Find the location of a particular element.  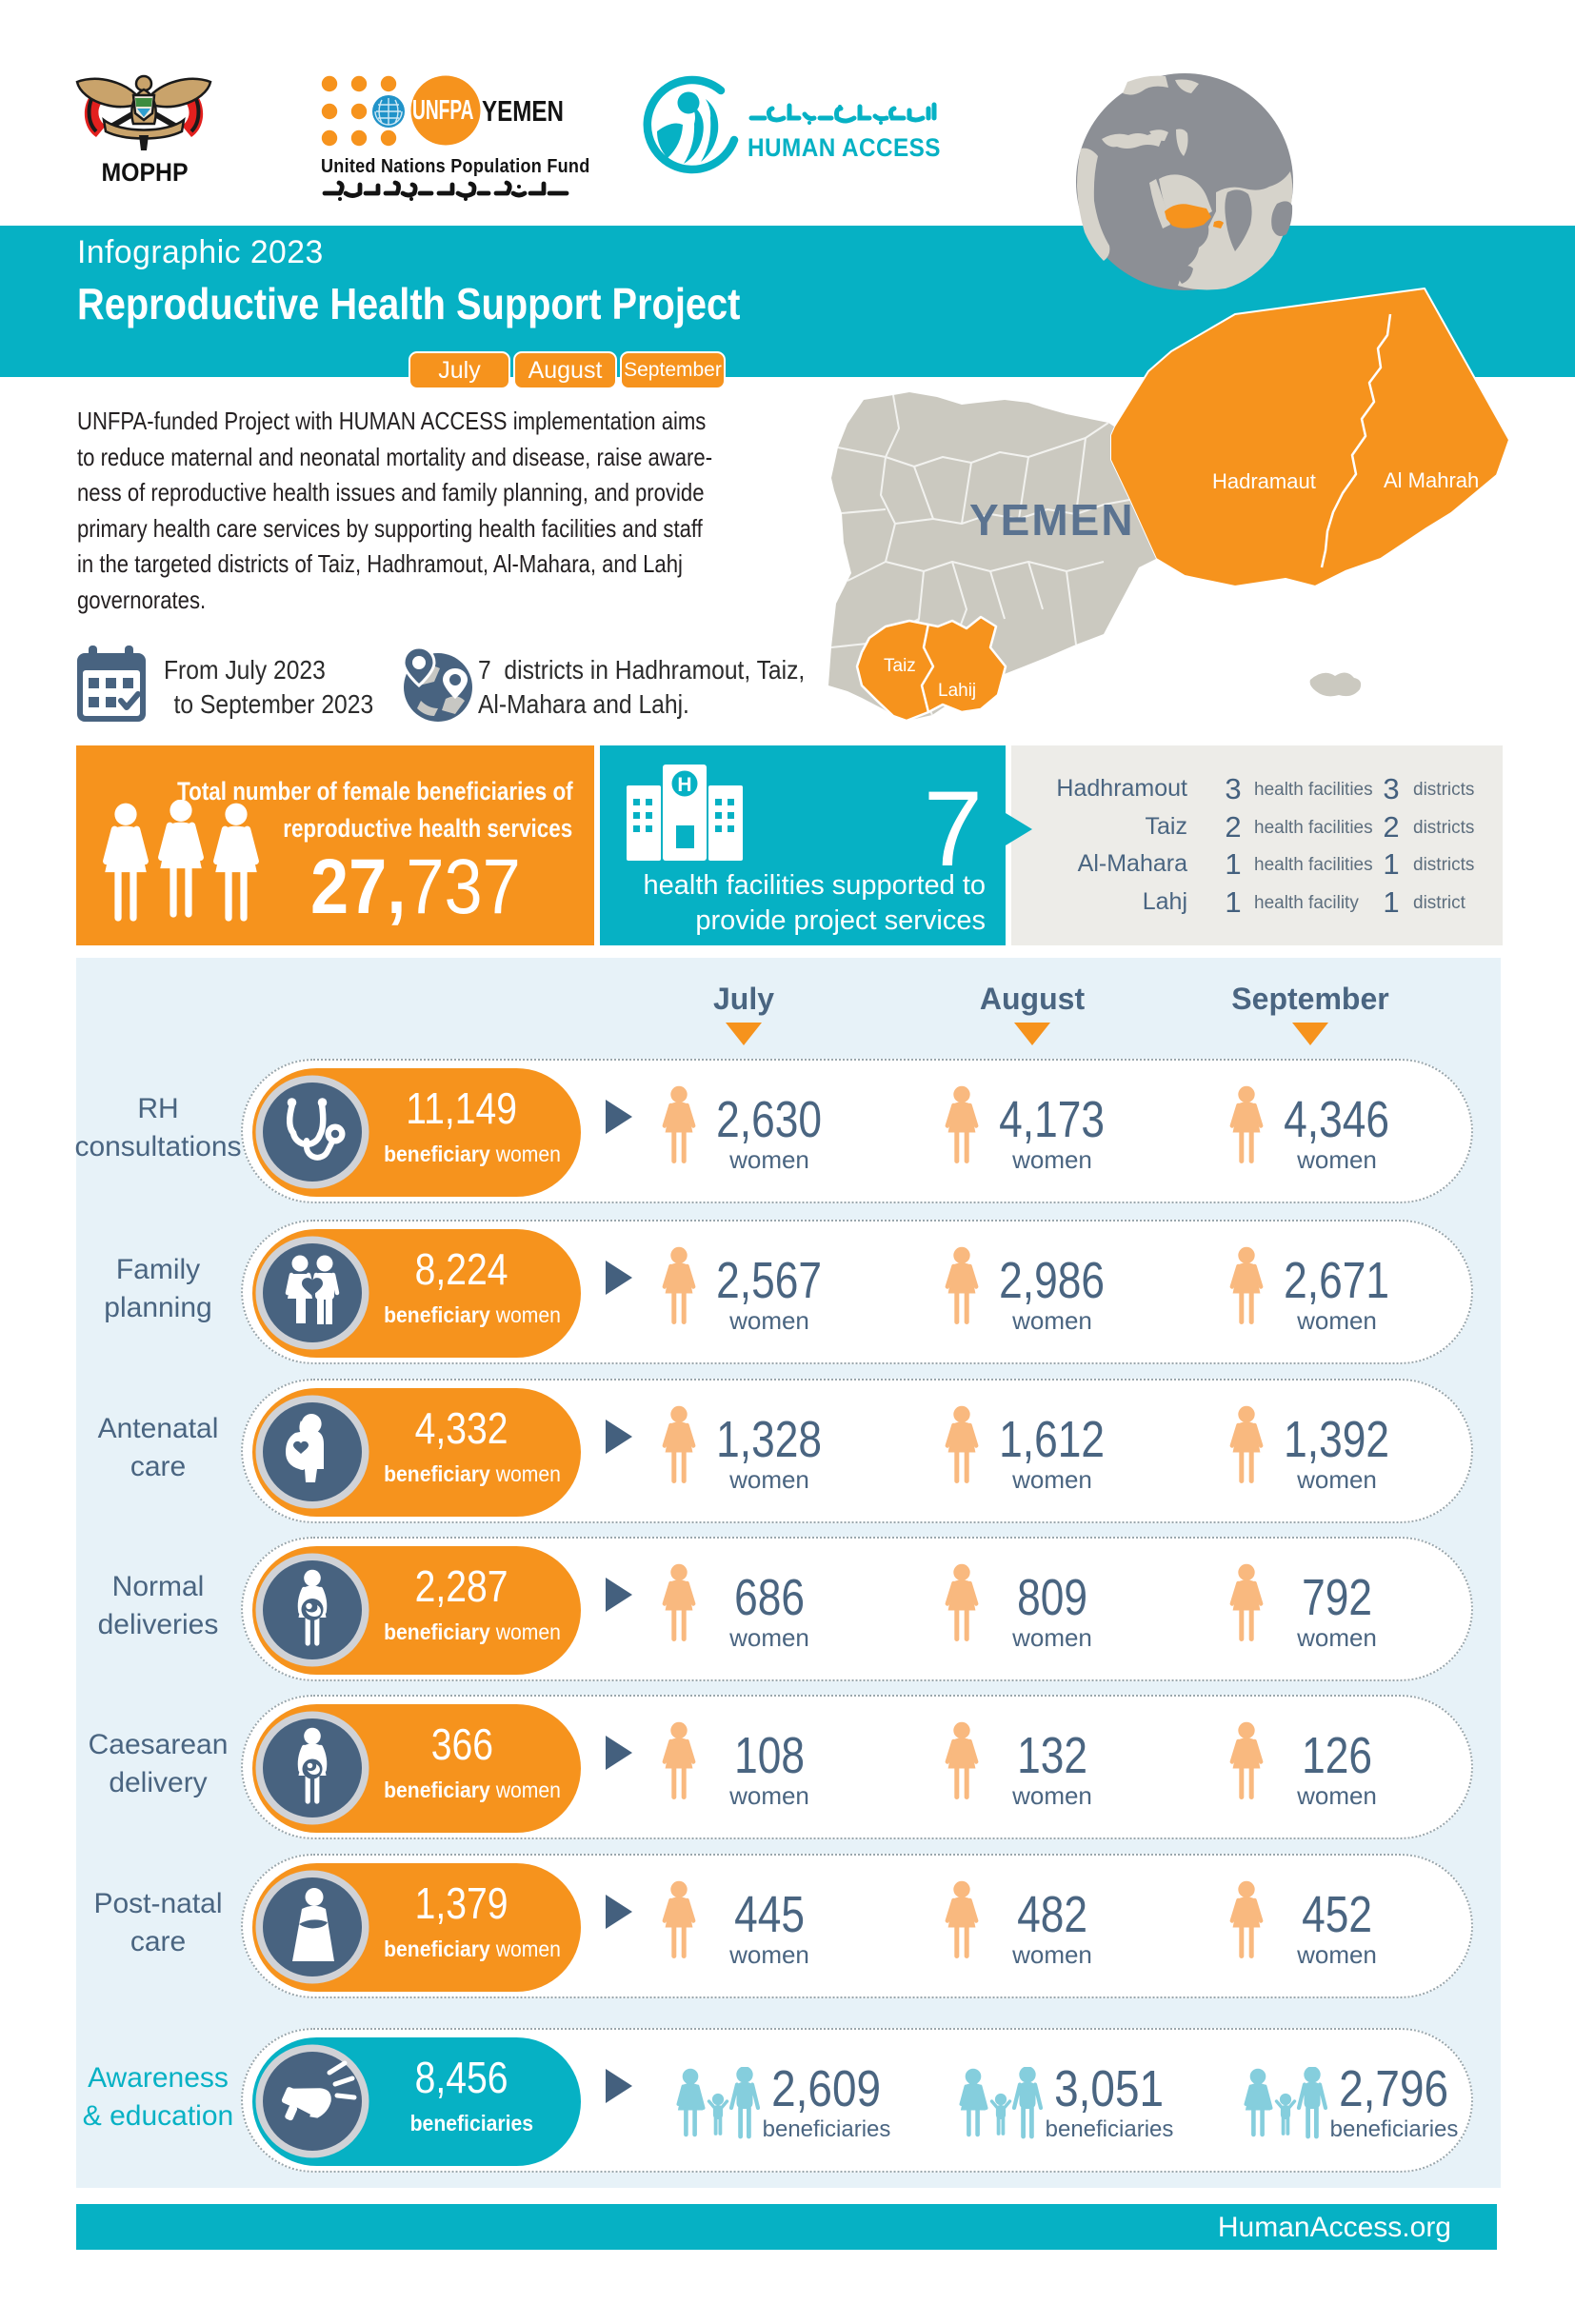

svg-text: Al Mahrah is located at coordinates (1431, 480).